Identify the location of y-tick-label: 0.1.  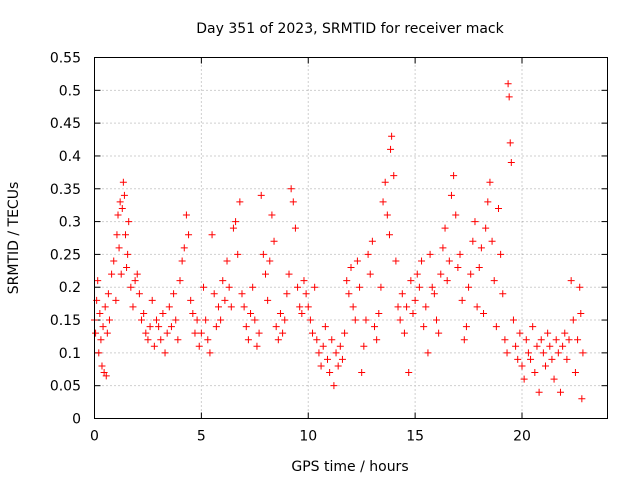
(70, 354).